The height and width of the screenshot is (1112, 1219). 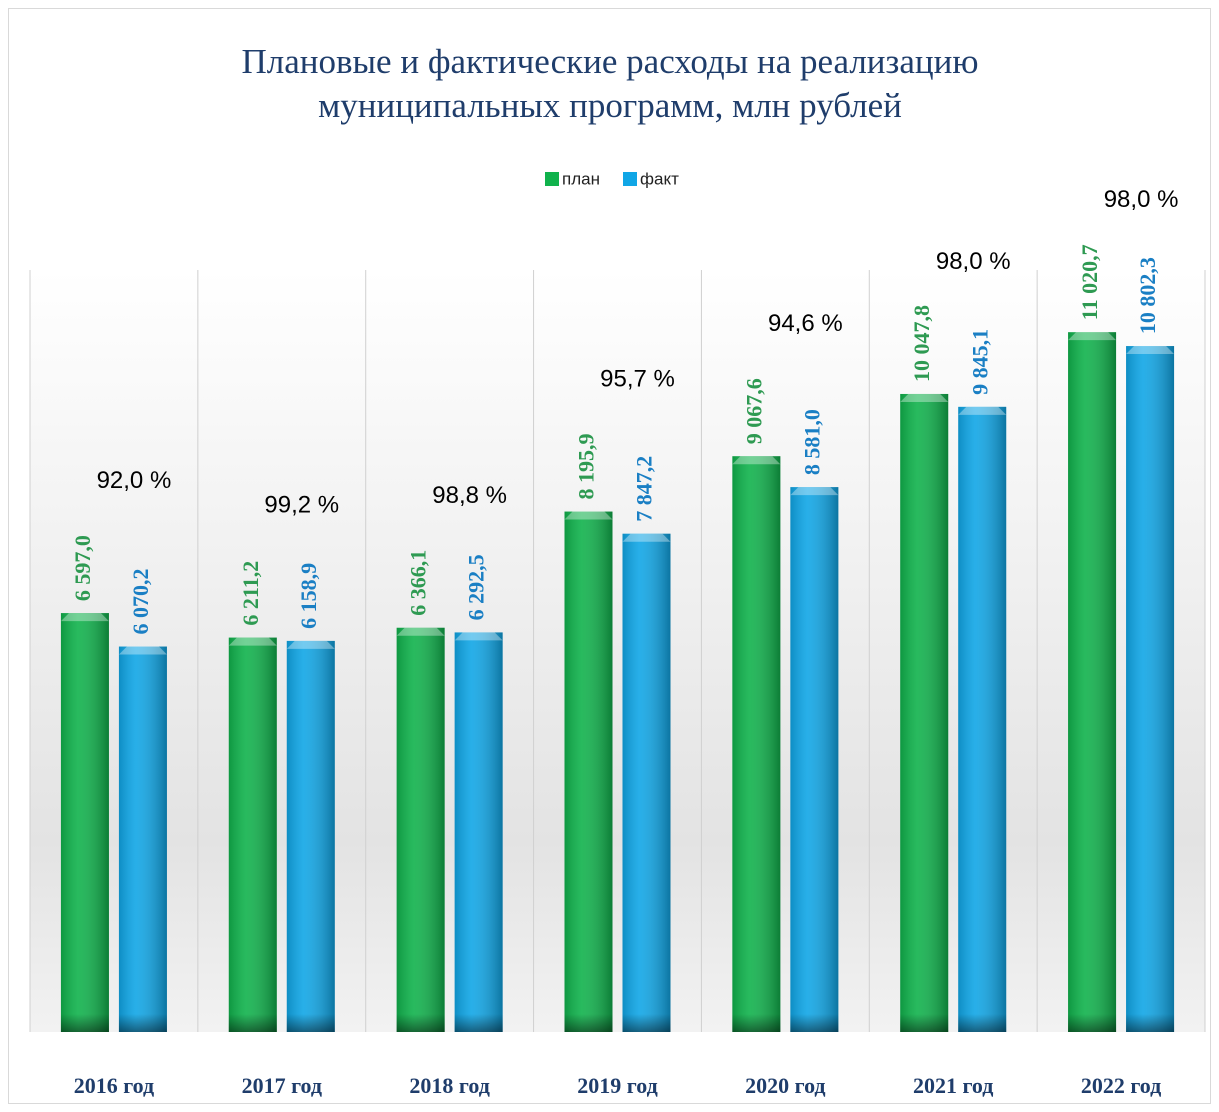 I want to click on annotation: 92,0 %, so click(x=134, y=480).